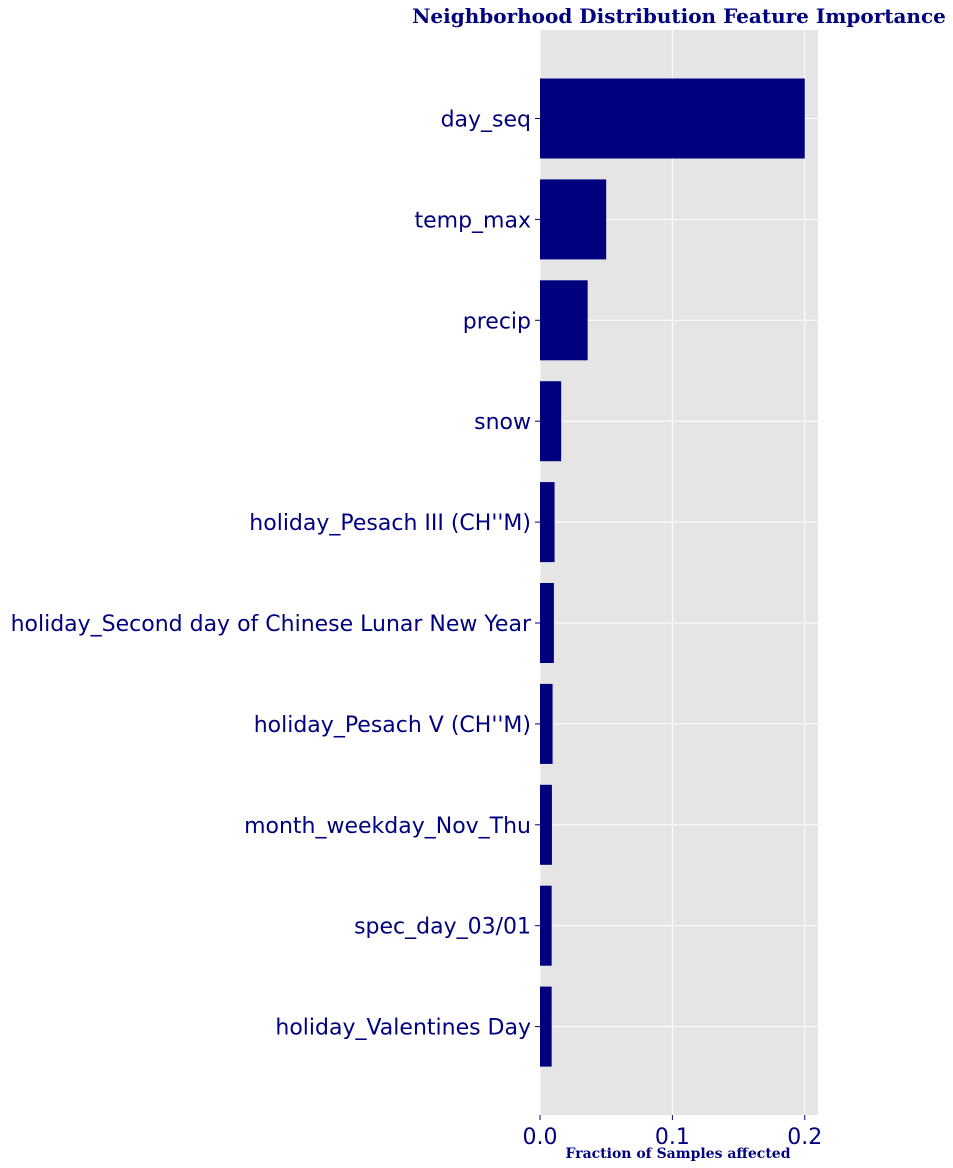  I want to click on x-tick-label: 0.1, so click(672, 1137).